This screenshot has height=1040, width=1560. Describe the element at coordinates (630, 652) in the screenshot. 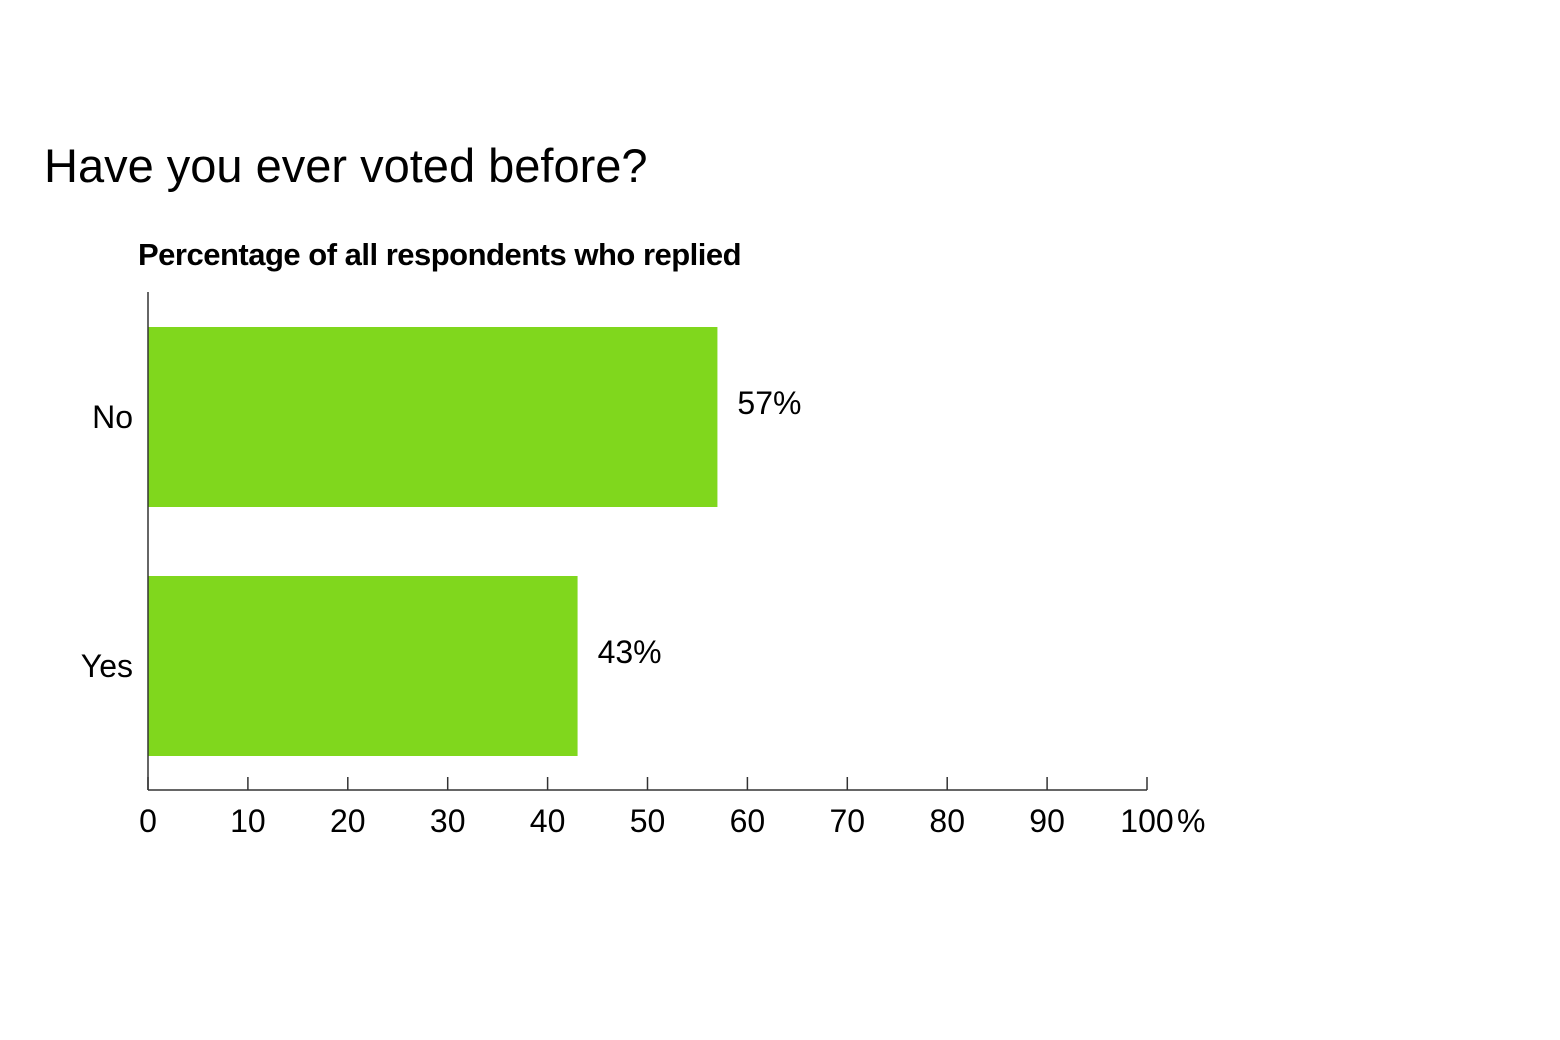

I see `data-label-yes: 43%` at that location.